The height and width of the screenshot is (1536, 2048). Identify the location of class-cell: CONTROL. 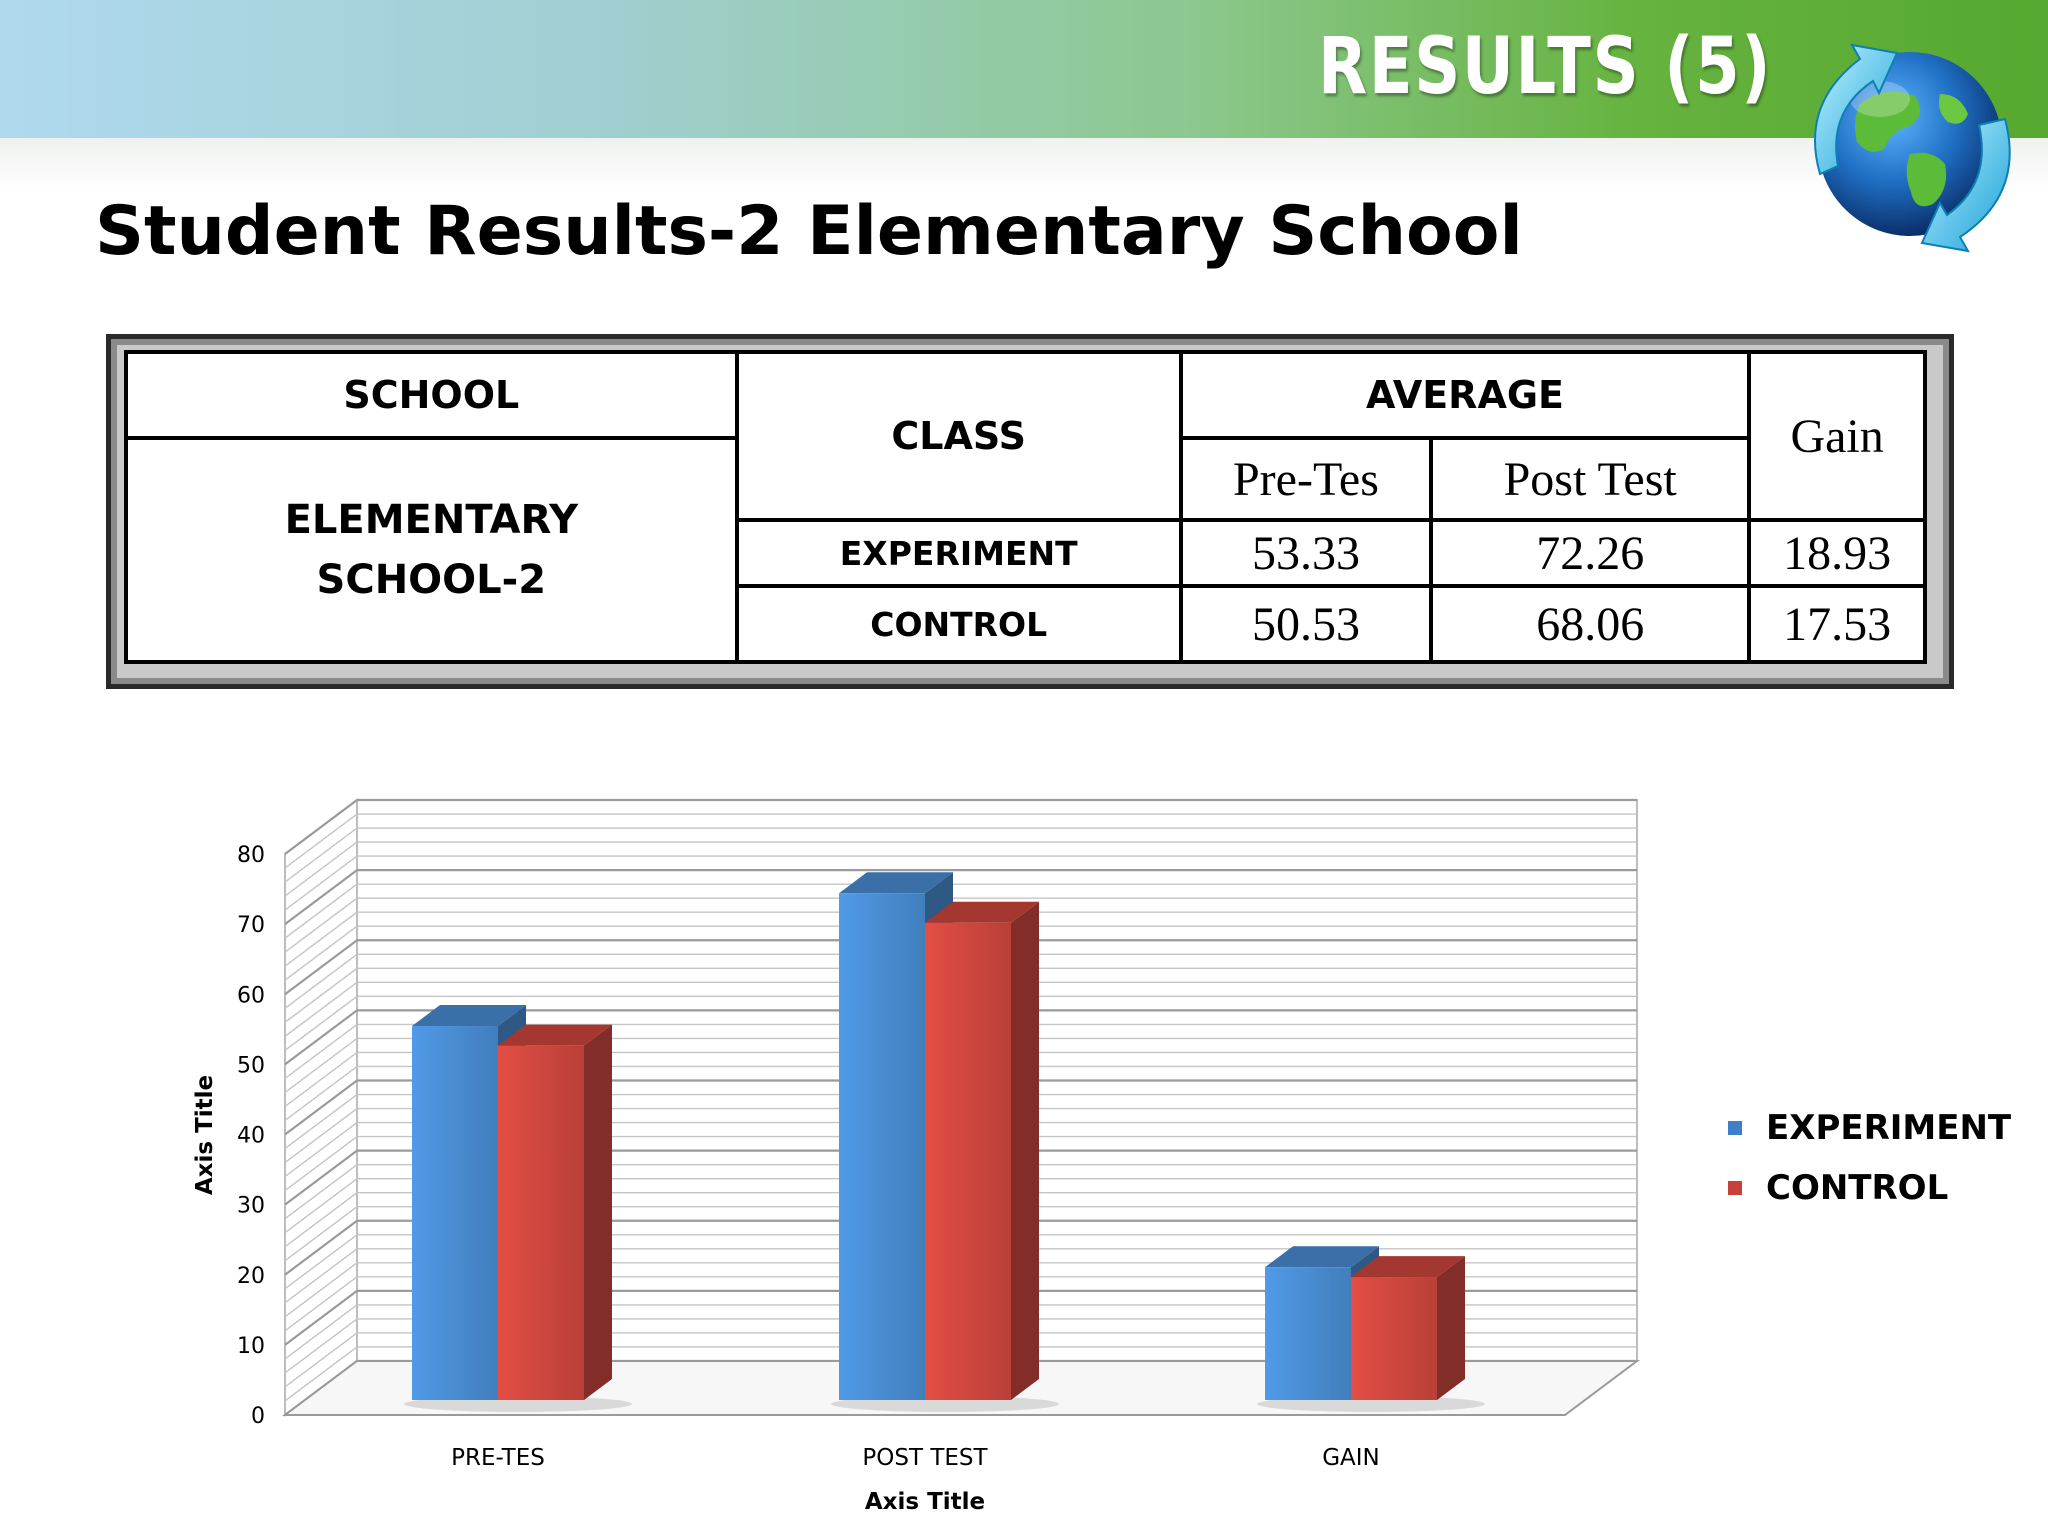
(958, 624).